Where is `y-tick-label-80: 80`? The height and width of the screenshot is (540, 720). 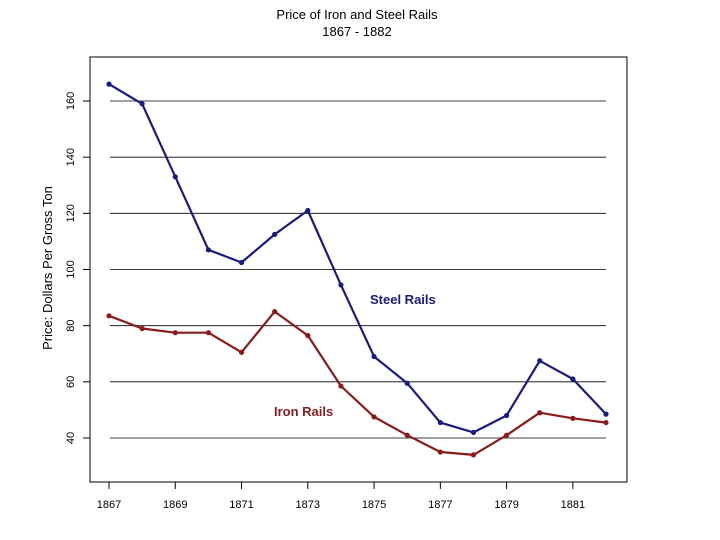
y-tick-label-80: 80 is located at coordinates (71, 326).